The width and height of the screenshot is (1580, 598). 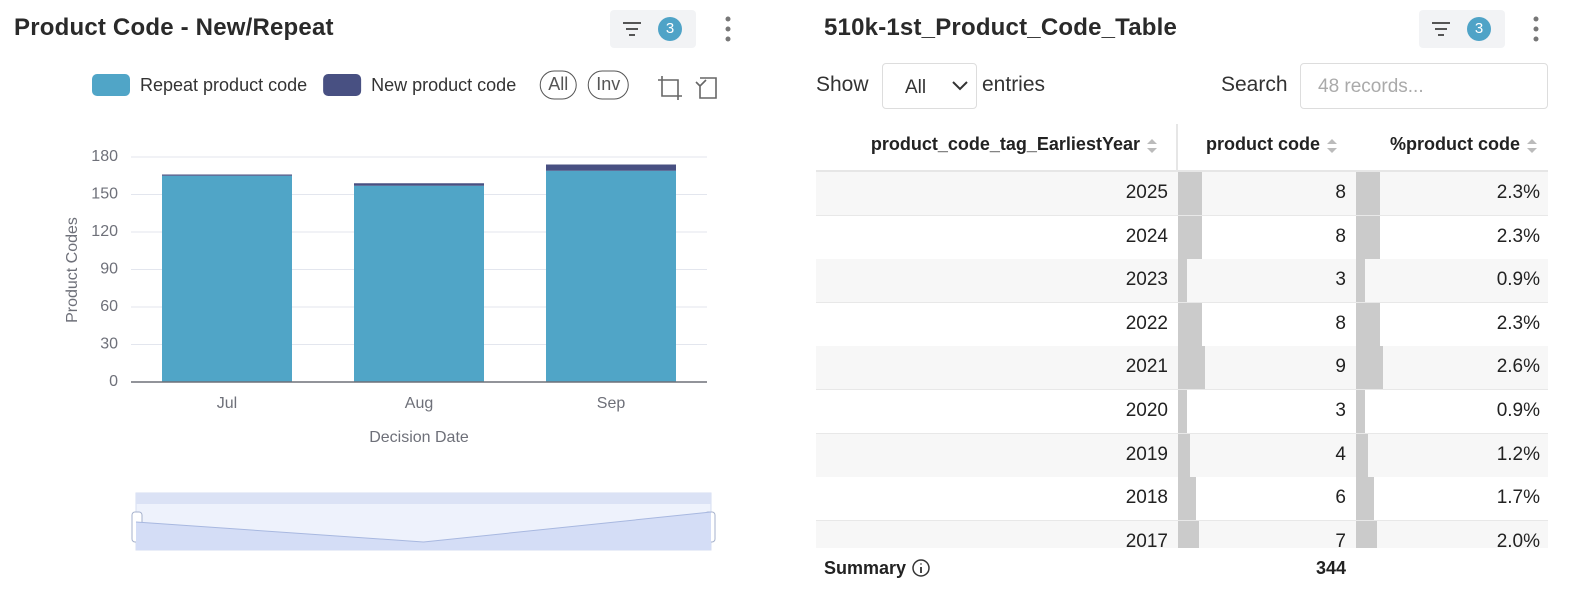 I want to click on legend-label: New product code, so click(x=443, y=85).